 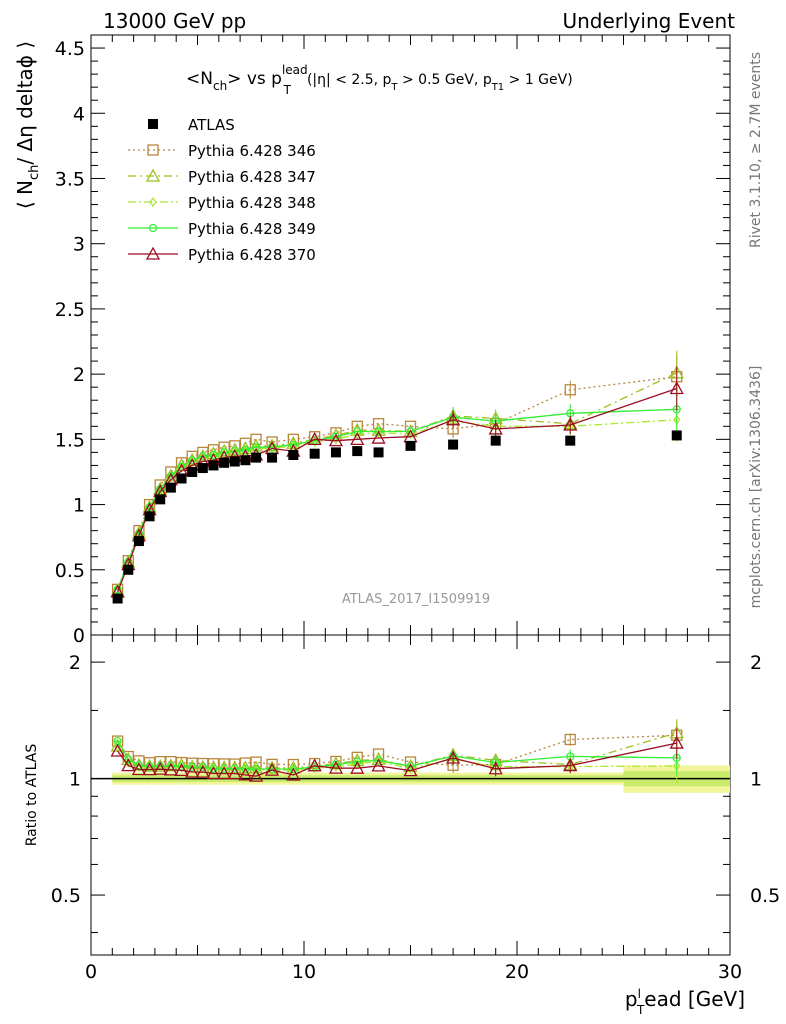 What do you see at coordinates (70, 310) in the screenshot?
I see `main-y-tick-label: 2.5` at bounding box center [70, 310].